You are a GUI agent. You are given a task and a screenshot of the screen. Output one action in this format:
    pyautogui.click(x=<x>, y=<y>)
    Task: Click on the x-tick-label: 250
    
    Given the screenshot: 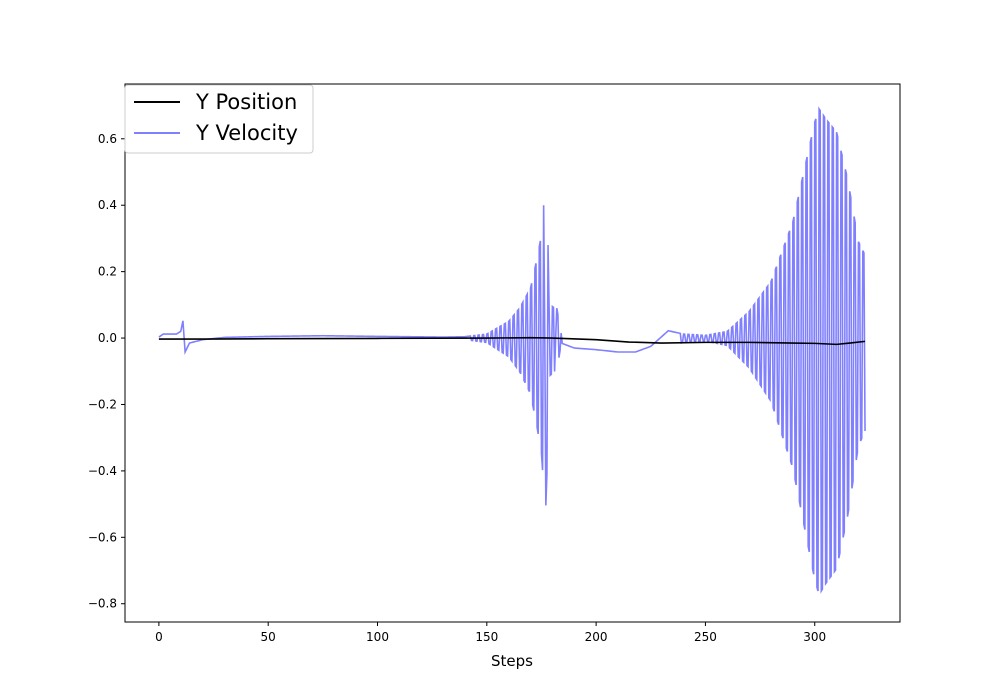 What is the action you would take?
    pyautogui.click(x=705, y=637)
    